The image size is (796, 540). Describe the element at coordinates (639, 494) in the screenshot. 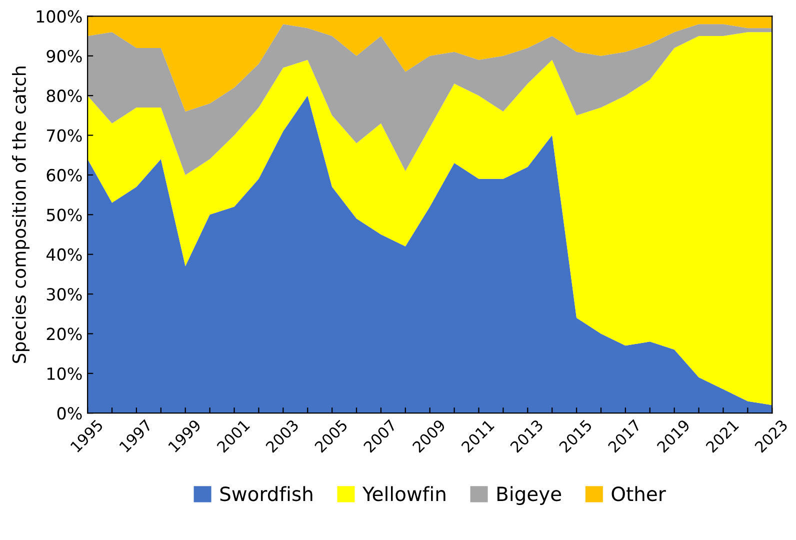

I see `legend-label: Other` at that location.